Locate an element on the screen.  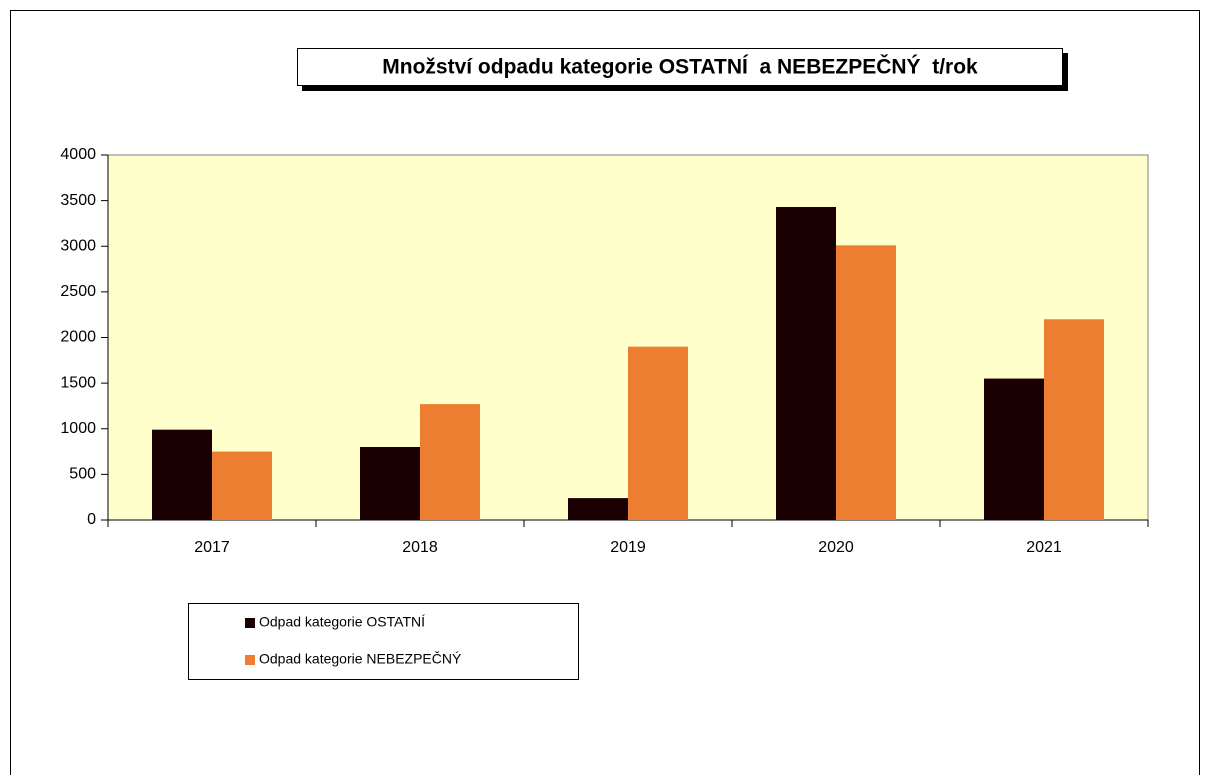
x-tick-label: 2017 is located at coordinates (212, 547).